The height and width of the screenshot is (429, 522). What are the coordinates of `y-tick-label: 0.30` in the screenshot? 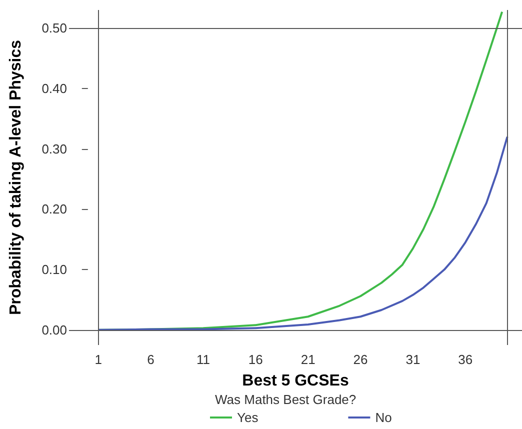 It's located at (54, 148).